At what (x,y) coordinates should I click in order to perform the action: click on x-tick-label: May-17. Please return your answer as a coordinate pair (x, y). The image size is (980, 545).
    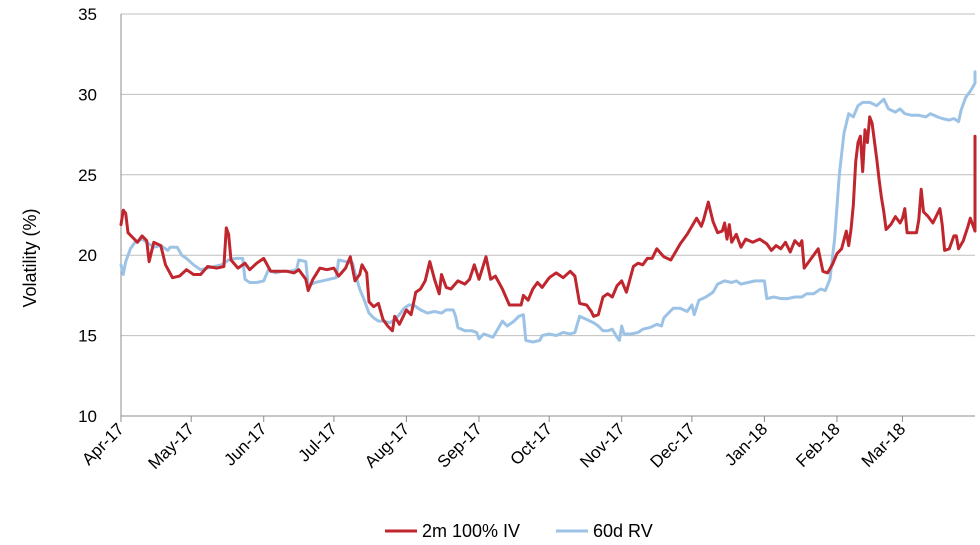
    Looking at the image, I should click on (172, 446).